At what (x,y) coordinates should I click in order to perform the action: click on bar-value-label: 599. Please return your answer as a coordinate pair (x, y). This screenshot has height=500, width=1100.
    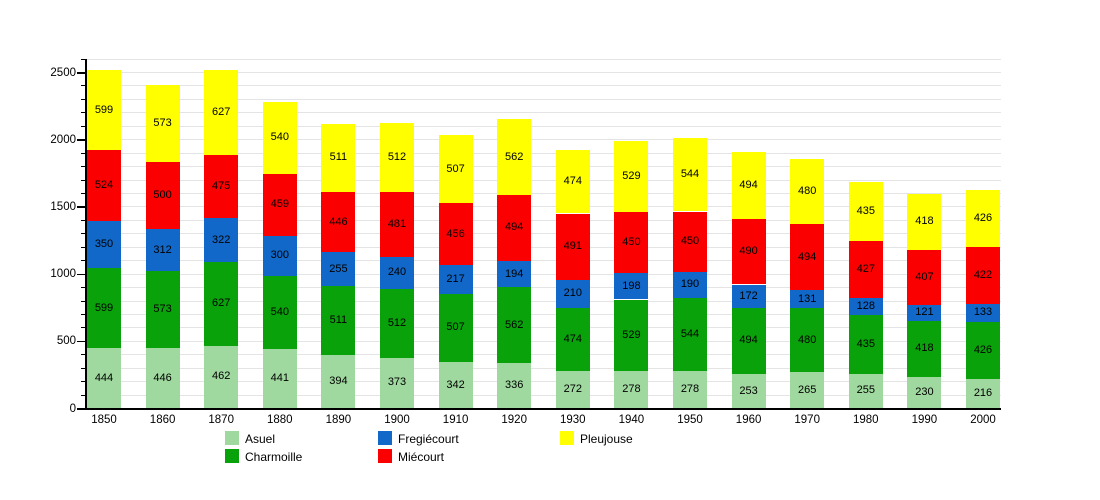
    Looking at the image, I should click on (104, 109).